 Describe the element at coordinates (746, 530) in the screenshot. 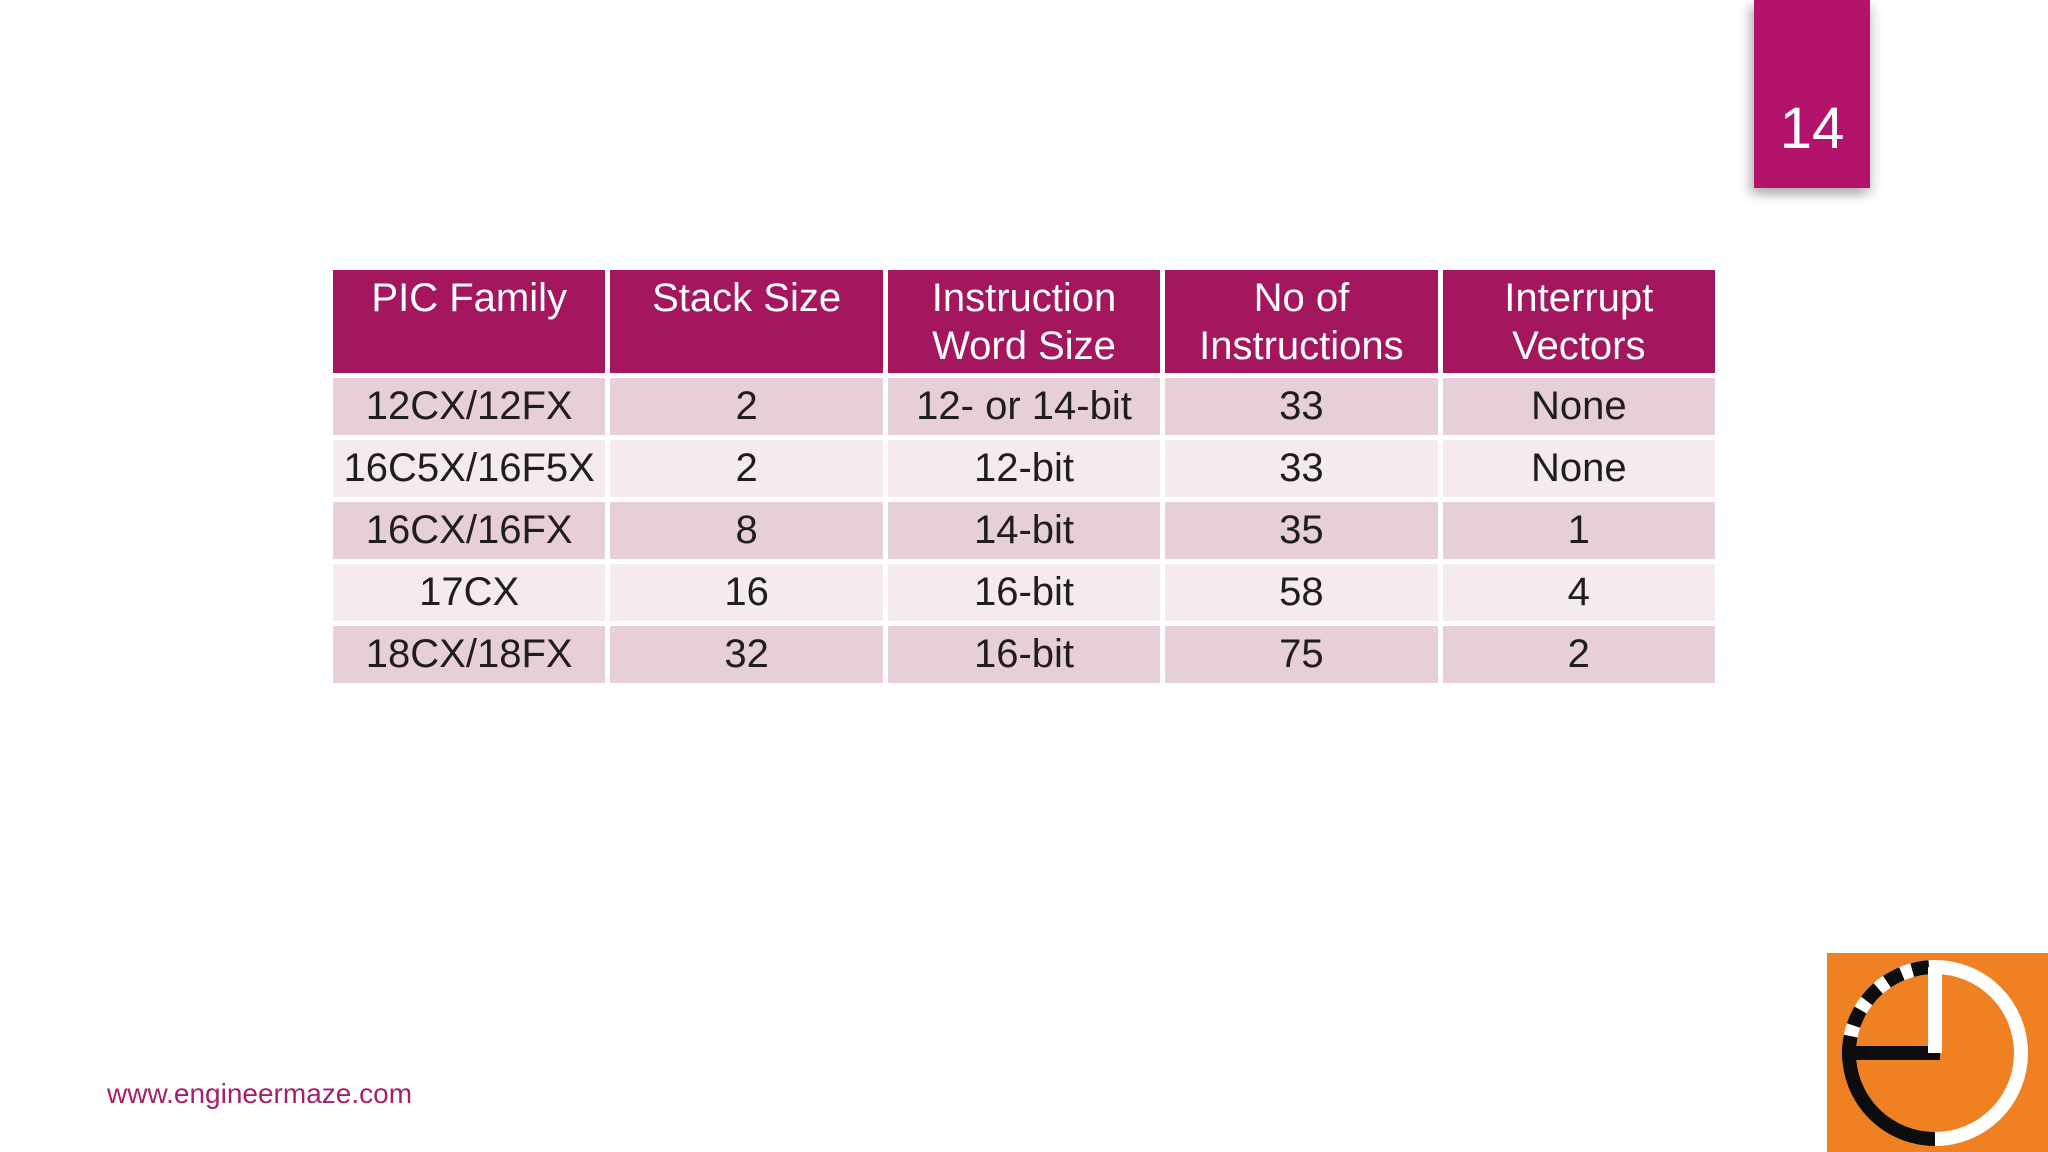

I see `table-cell: 8` at that location.